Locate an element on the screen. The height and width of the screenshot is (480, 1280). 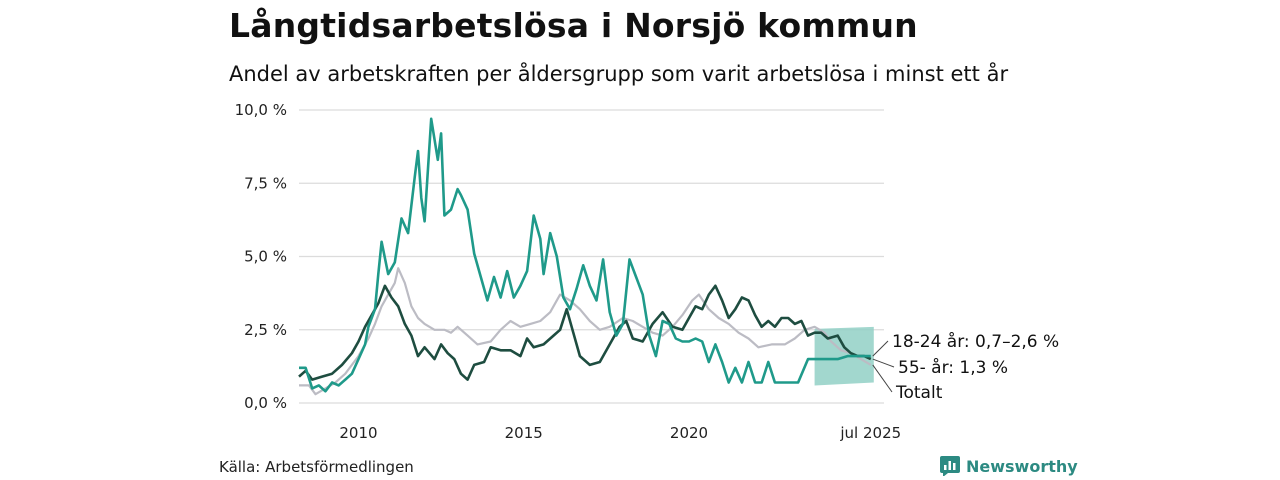
y-axis-ticks: 0,0 % 2,5 % 5,0 % 7,5 % 10,0 % is located at coordinates (261, 256).